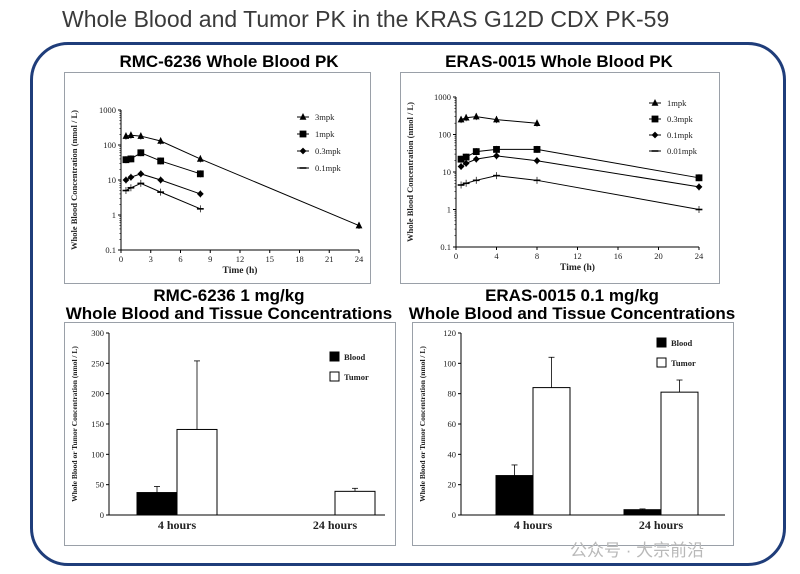 This screenshot has width=800, height=574. Describe the element at coordinates (442, 97) in the screenshot. I see `y-tick-label: 1000` at that location.